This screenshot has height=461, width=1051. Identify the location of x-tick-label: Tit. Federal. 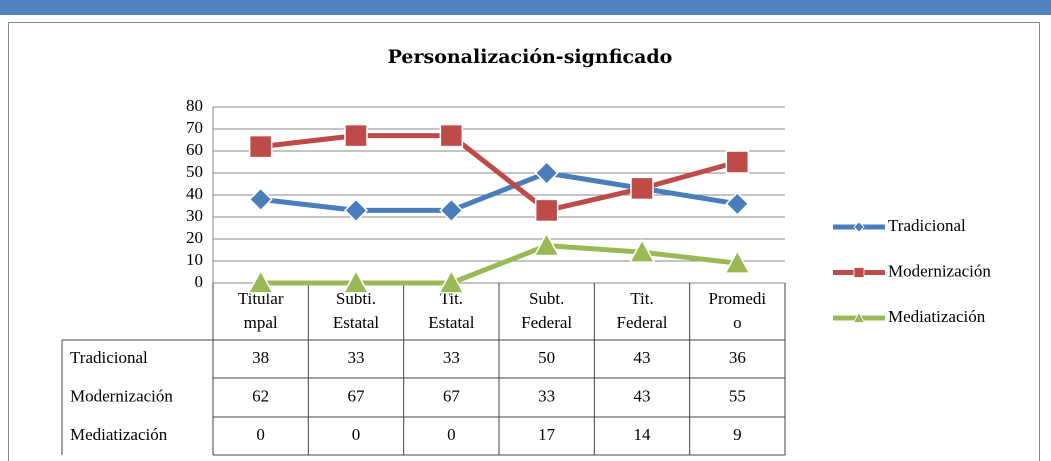
(642, 310).